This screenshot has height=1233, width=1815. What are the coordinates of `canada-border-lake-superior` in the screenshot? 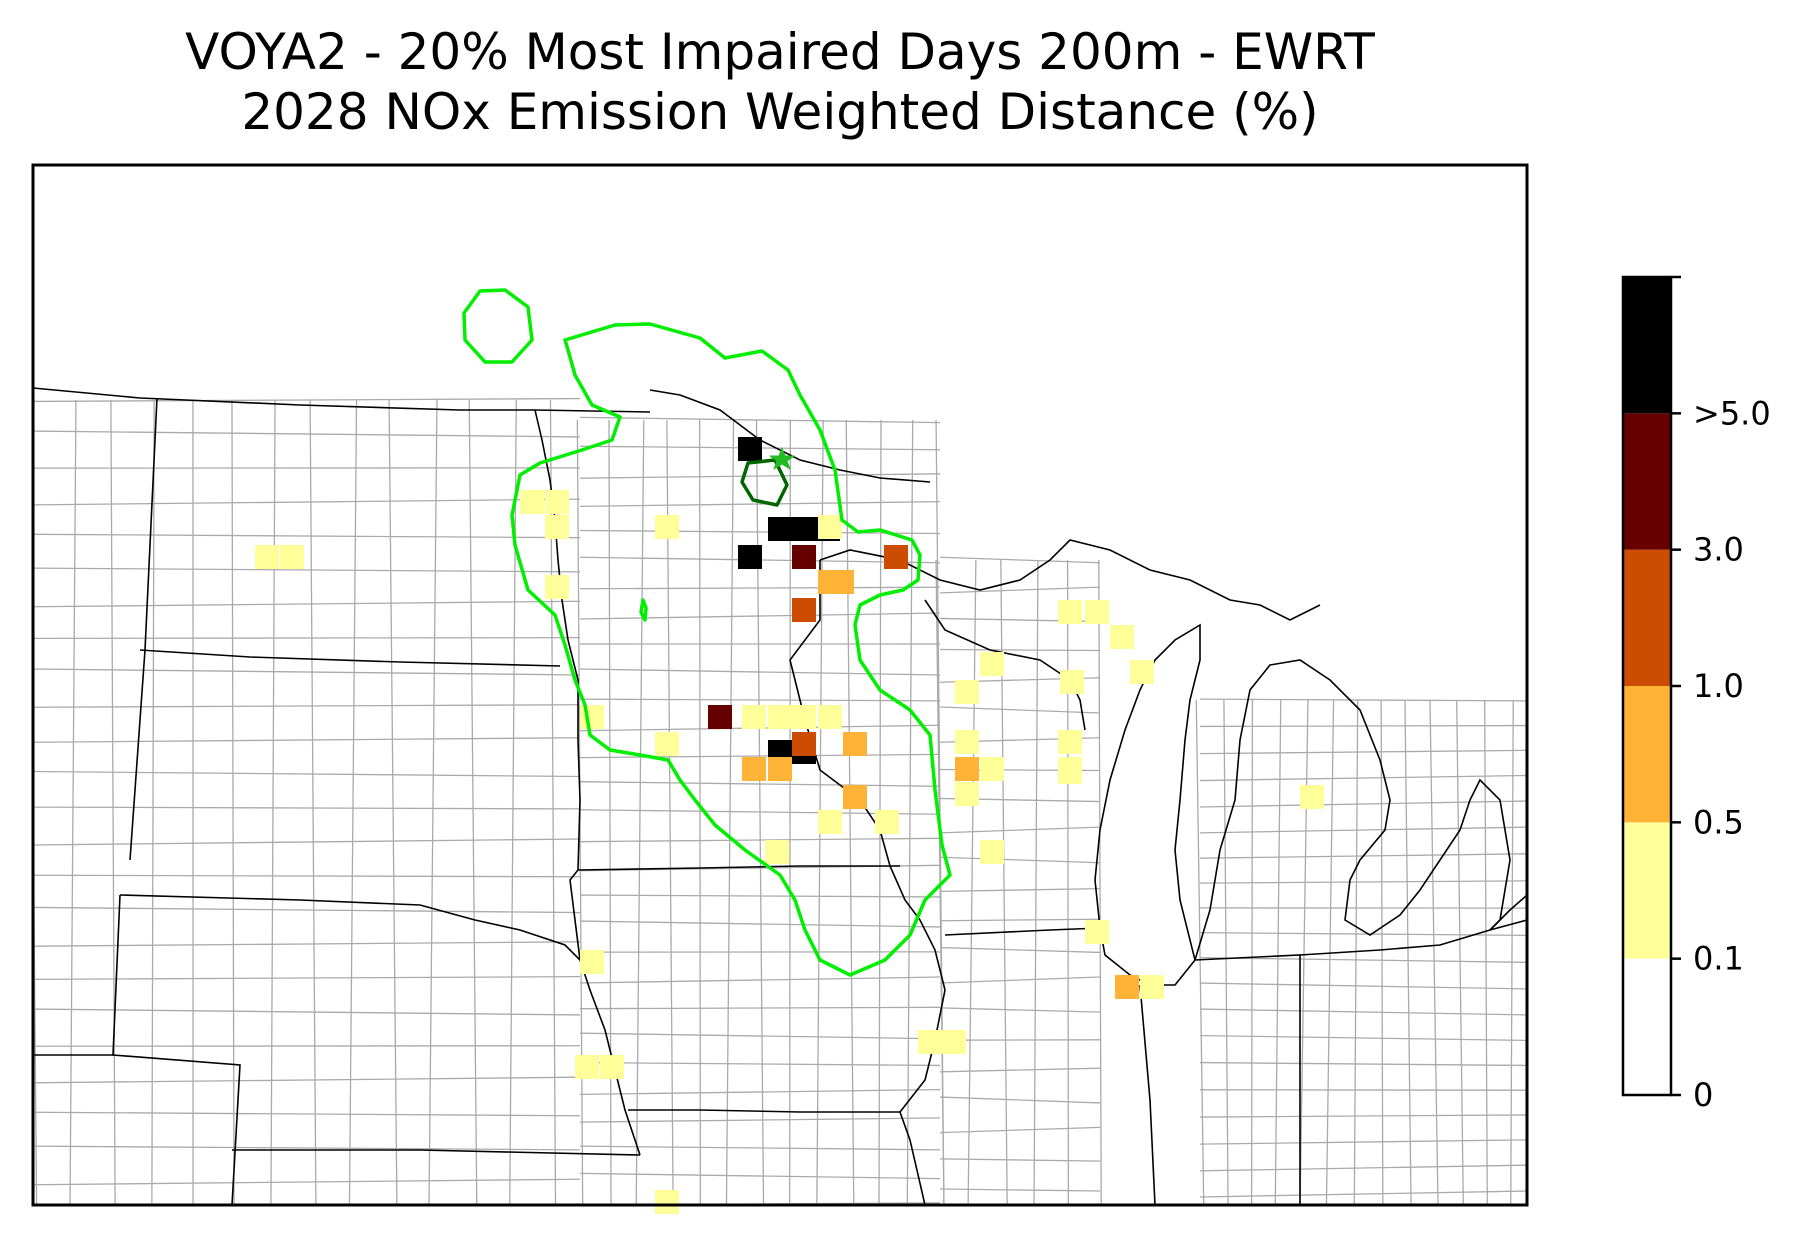 It's located at (790, 436).